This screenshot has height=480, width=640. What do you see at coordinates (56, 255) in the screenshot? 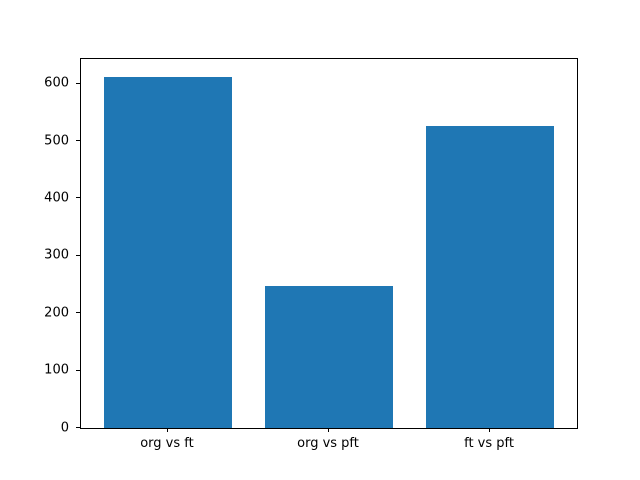
I see `y-tick-label: 300` at bounding box center [56, 255].